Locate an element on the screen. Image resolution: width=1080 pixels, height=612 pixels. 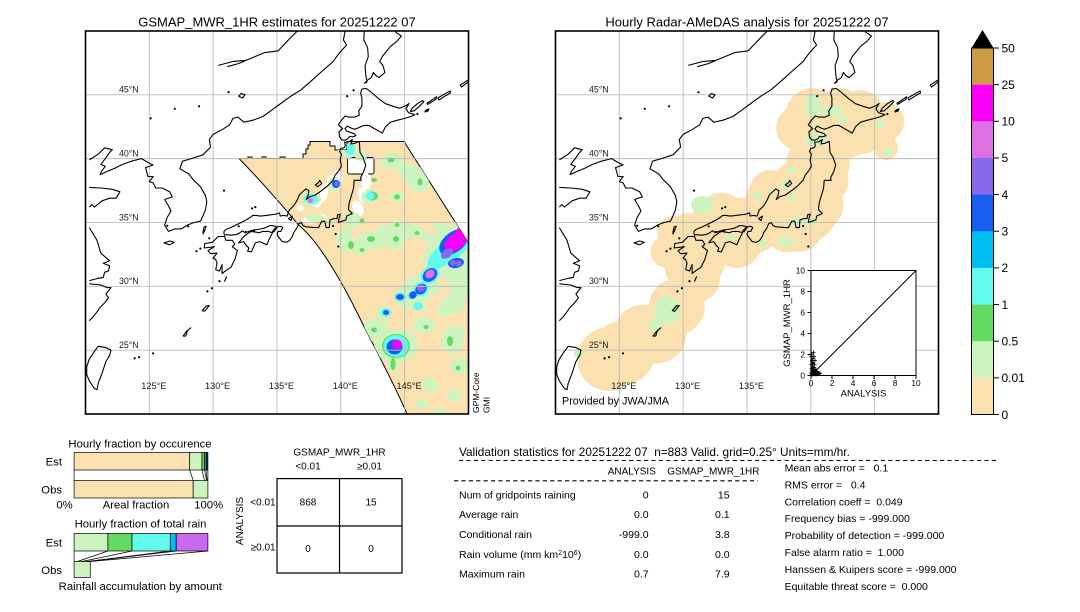
svg-text: Rain volume (mm km2106) is located at coordinates (520, 555).